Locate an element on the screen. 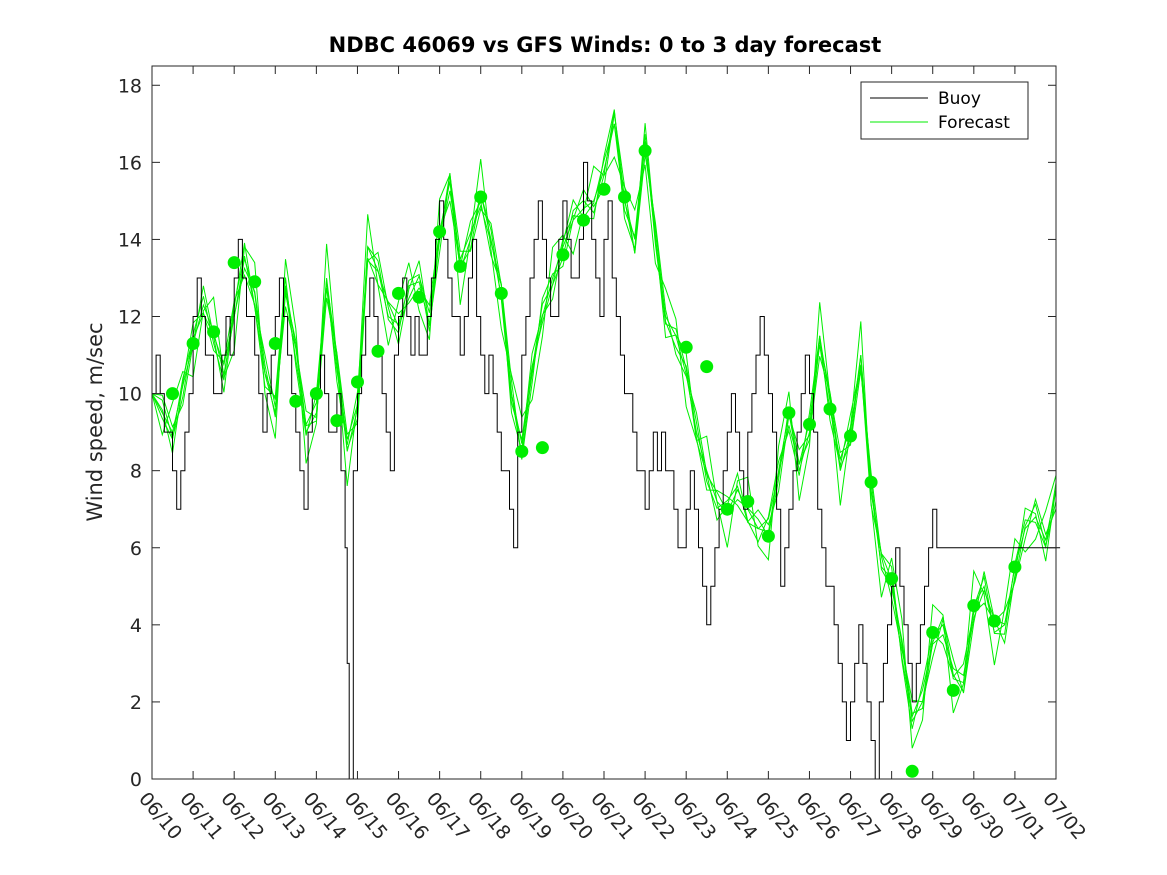 This screenshot has height=875, width=1167. legend: Buoy Forecast is located at coordinates (944, 110).